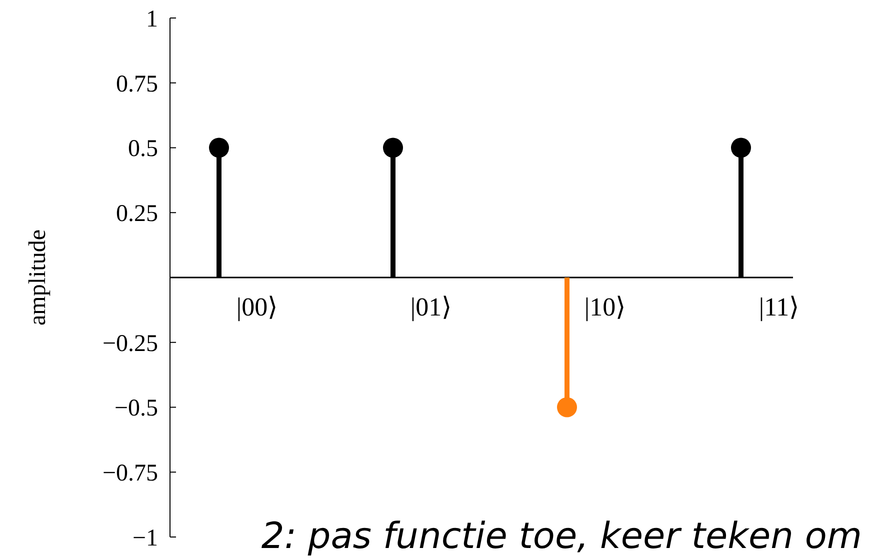  Describe the element at coordinates (130, 473) in the screenshot. I see `y-tick-label: −0.75` at that location.